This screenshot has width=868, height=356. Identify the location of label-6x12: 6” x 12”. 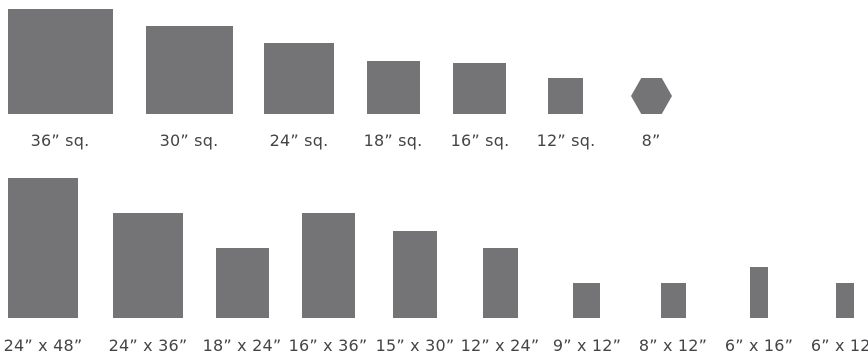
(839, 345).